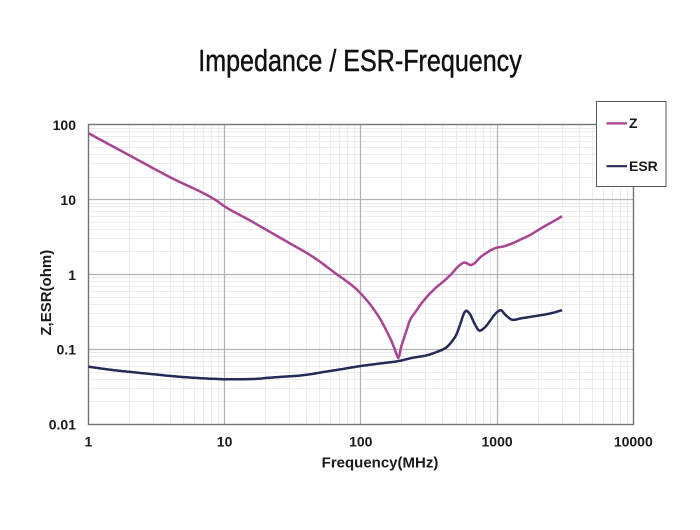 This screenshot has width=700, height=530. I want to click on svg-text: ESR, so click(643, 166).